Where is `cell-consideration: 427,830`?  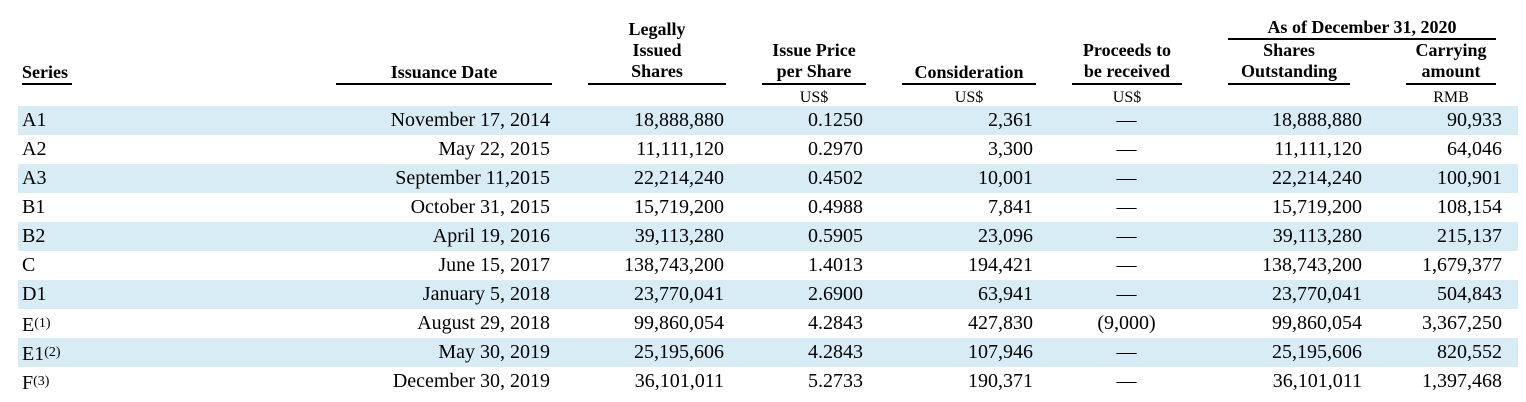
cell-consideration: 427,830 is located at coordinates (1000, 323).